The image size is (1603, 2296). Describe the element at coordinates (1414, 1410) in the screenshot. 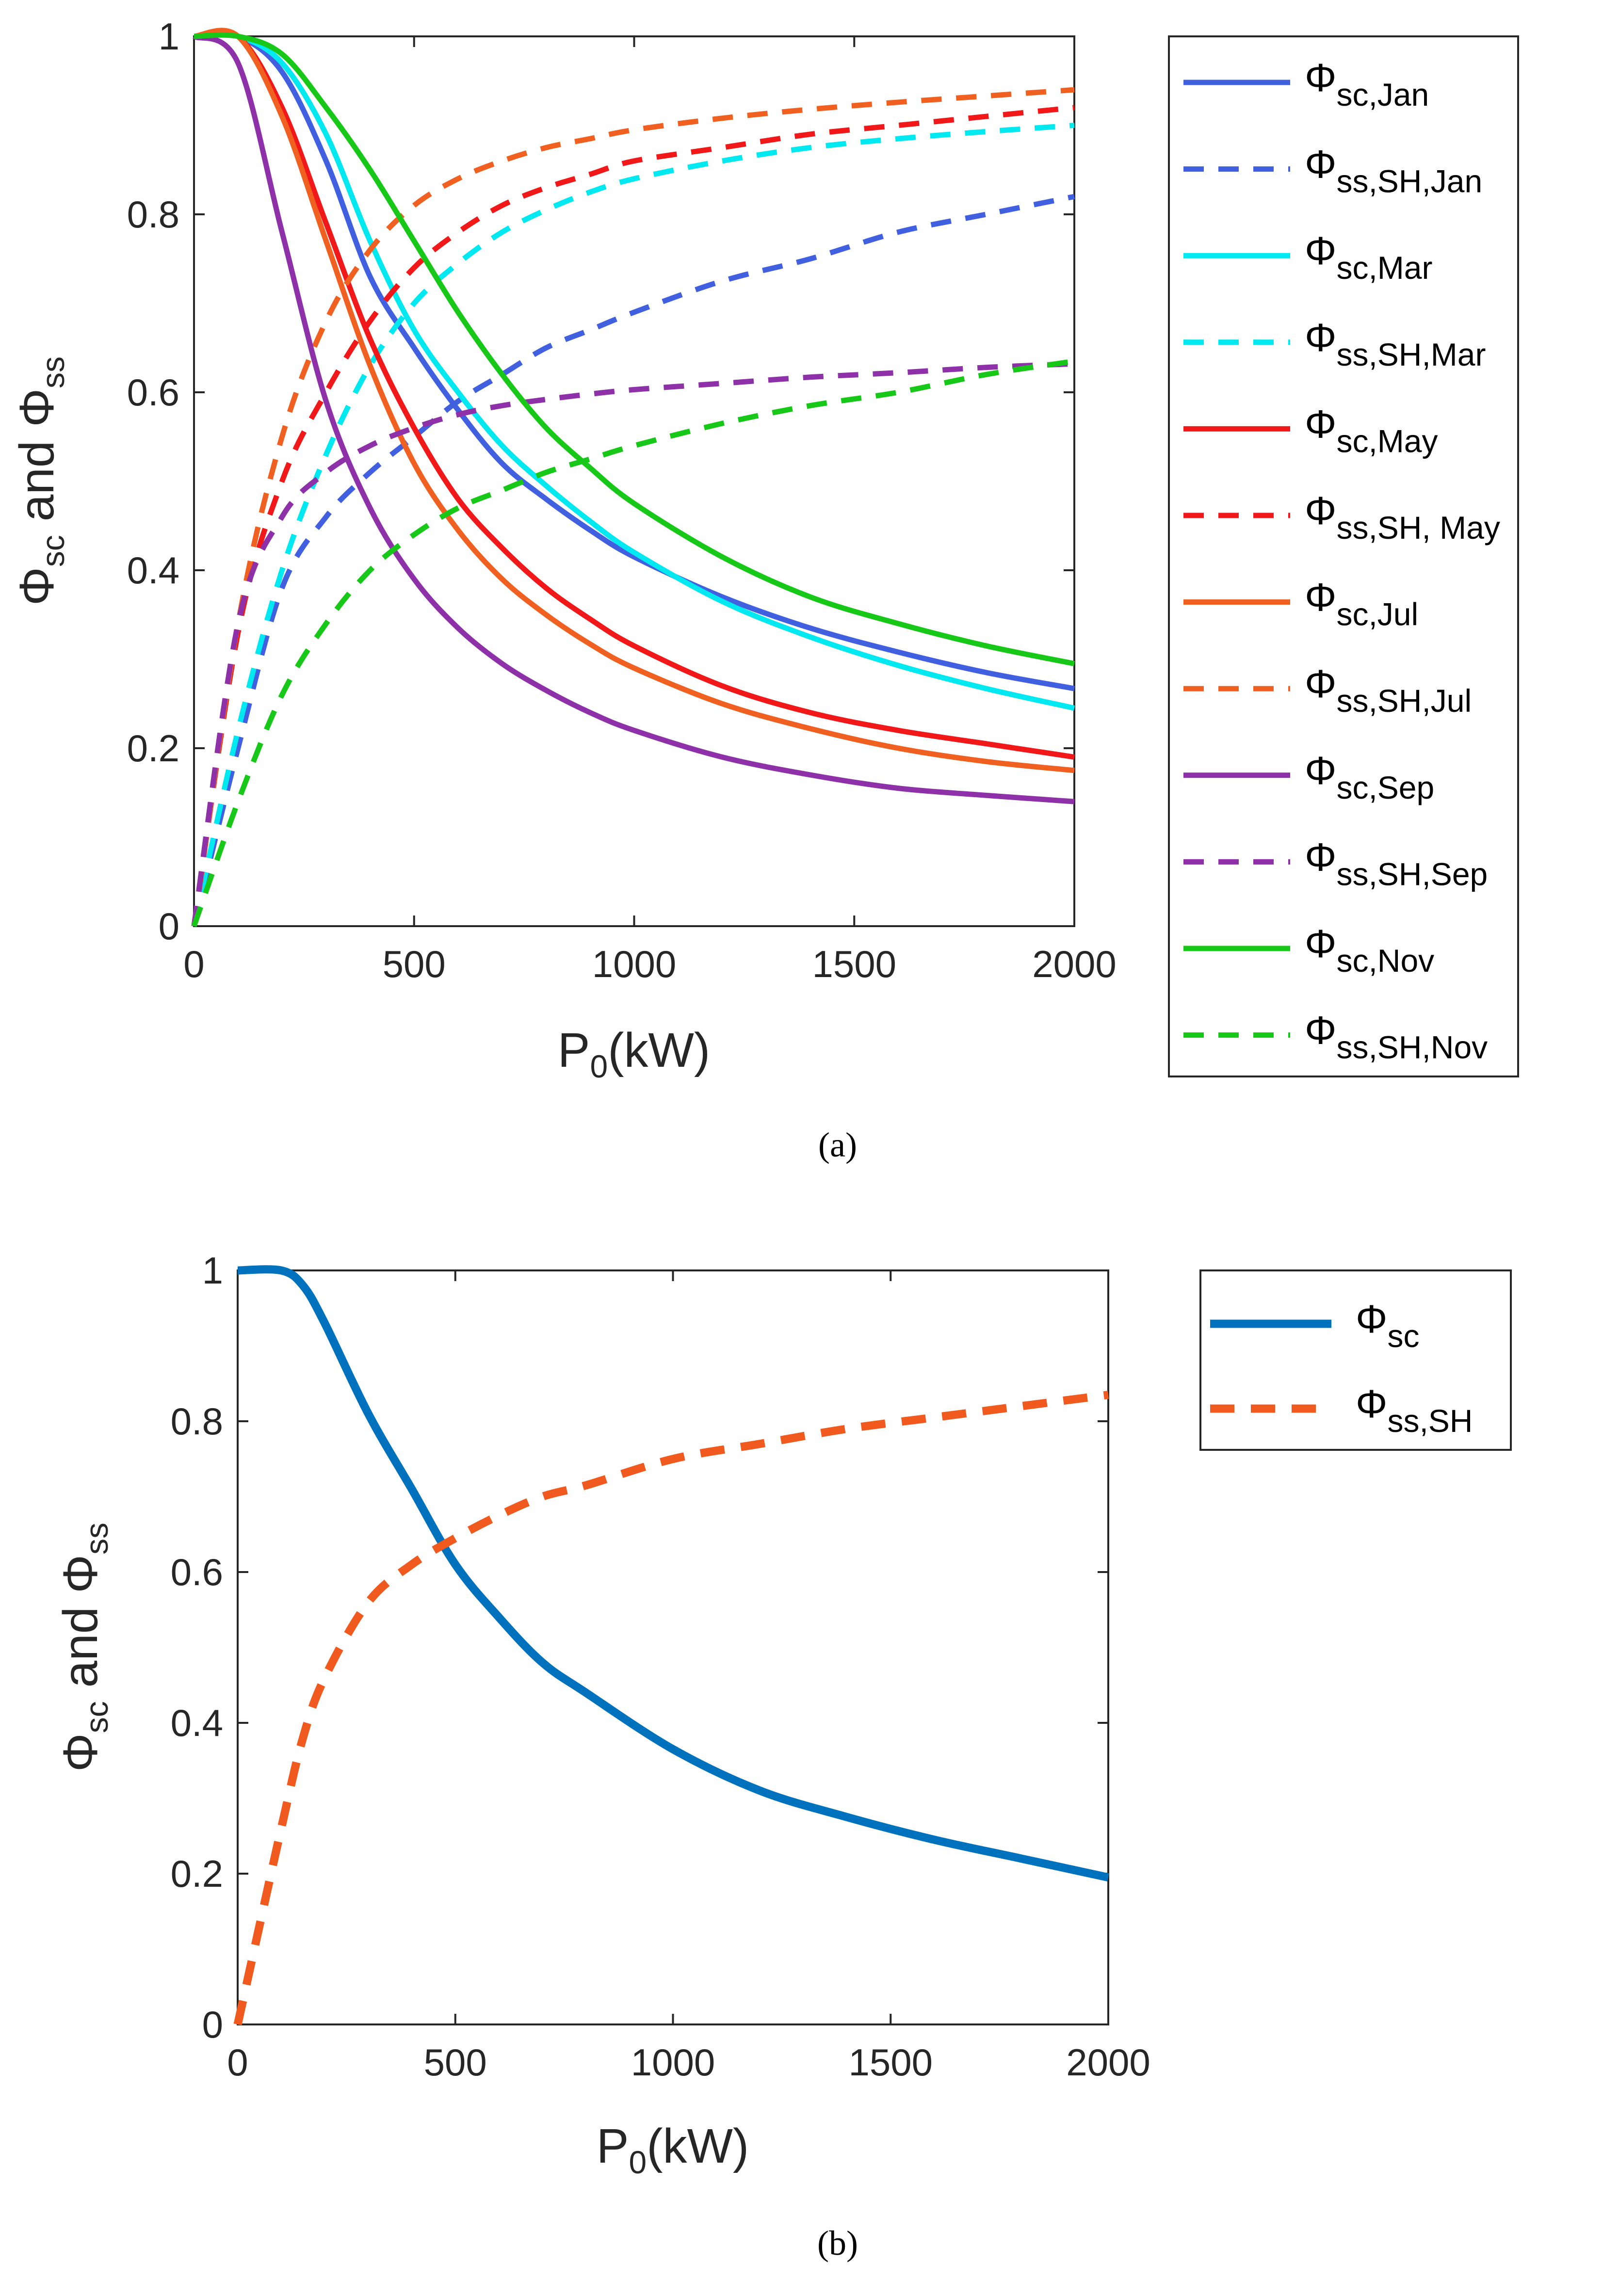

I see `legend-label: Φss,SH` at that location.